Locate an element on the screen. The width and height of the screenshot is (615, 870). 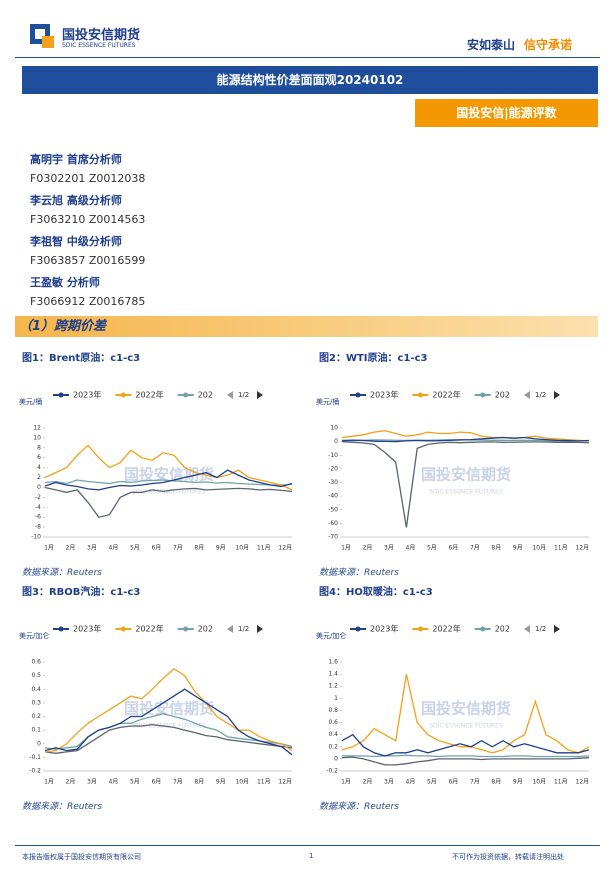
y-tick-label: -2 is located at coordinates (38, 497).